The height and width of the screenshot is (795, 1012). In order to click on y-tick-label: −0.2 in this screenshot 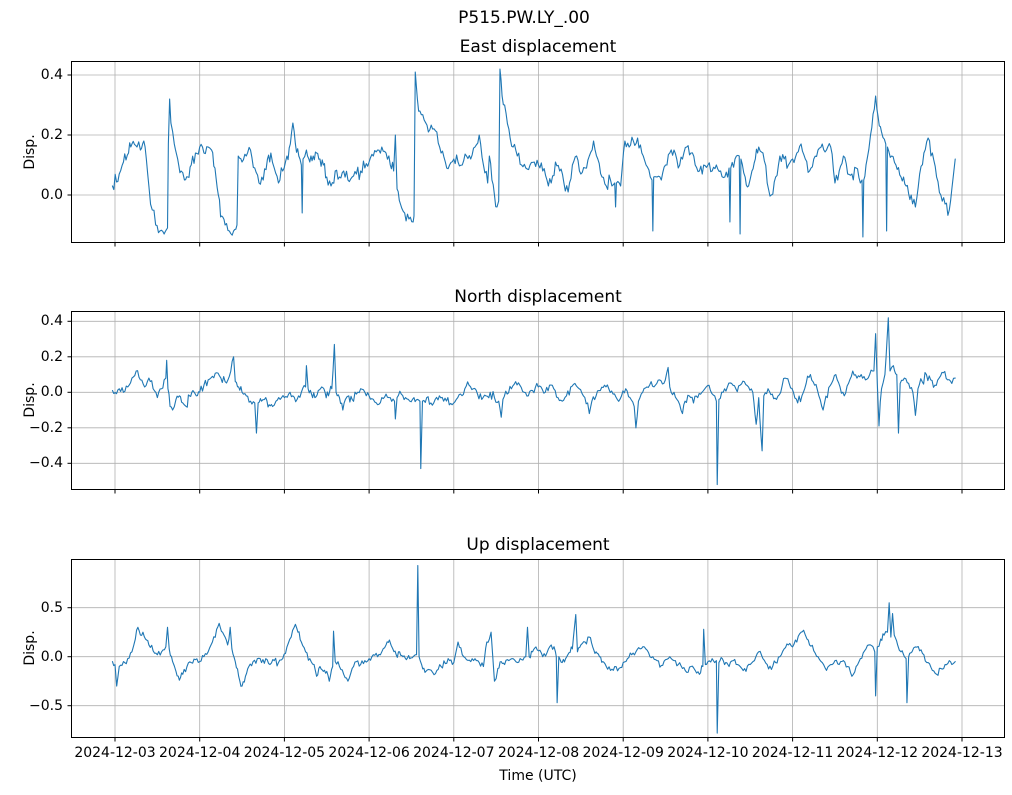, I will do `click(46, 427)`.